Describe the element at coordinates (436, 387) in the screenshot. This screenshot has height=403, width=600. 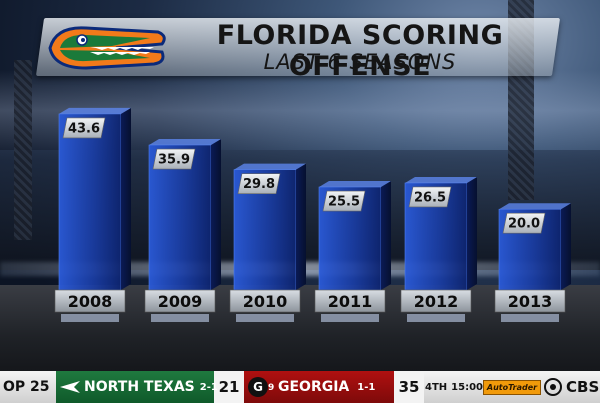
I see `ticker-period: 4TH` at that location.